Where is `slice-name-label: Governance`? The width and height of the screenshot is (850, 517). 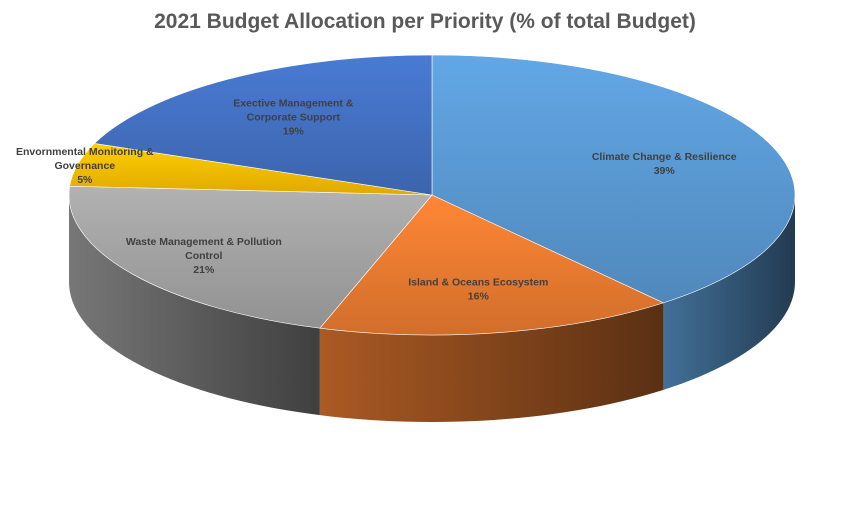
slice-name-label: Governance is located at coordinates (84, 166).